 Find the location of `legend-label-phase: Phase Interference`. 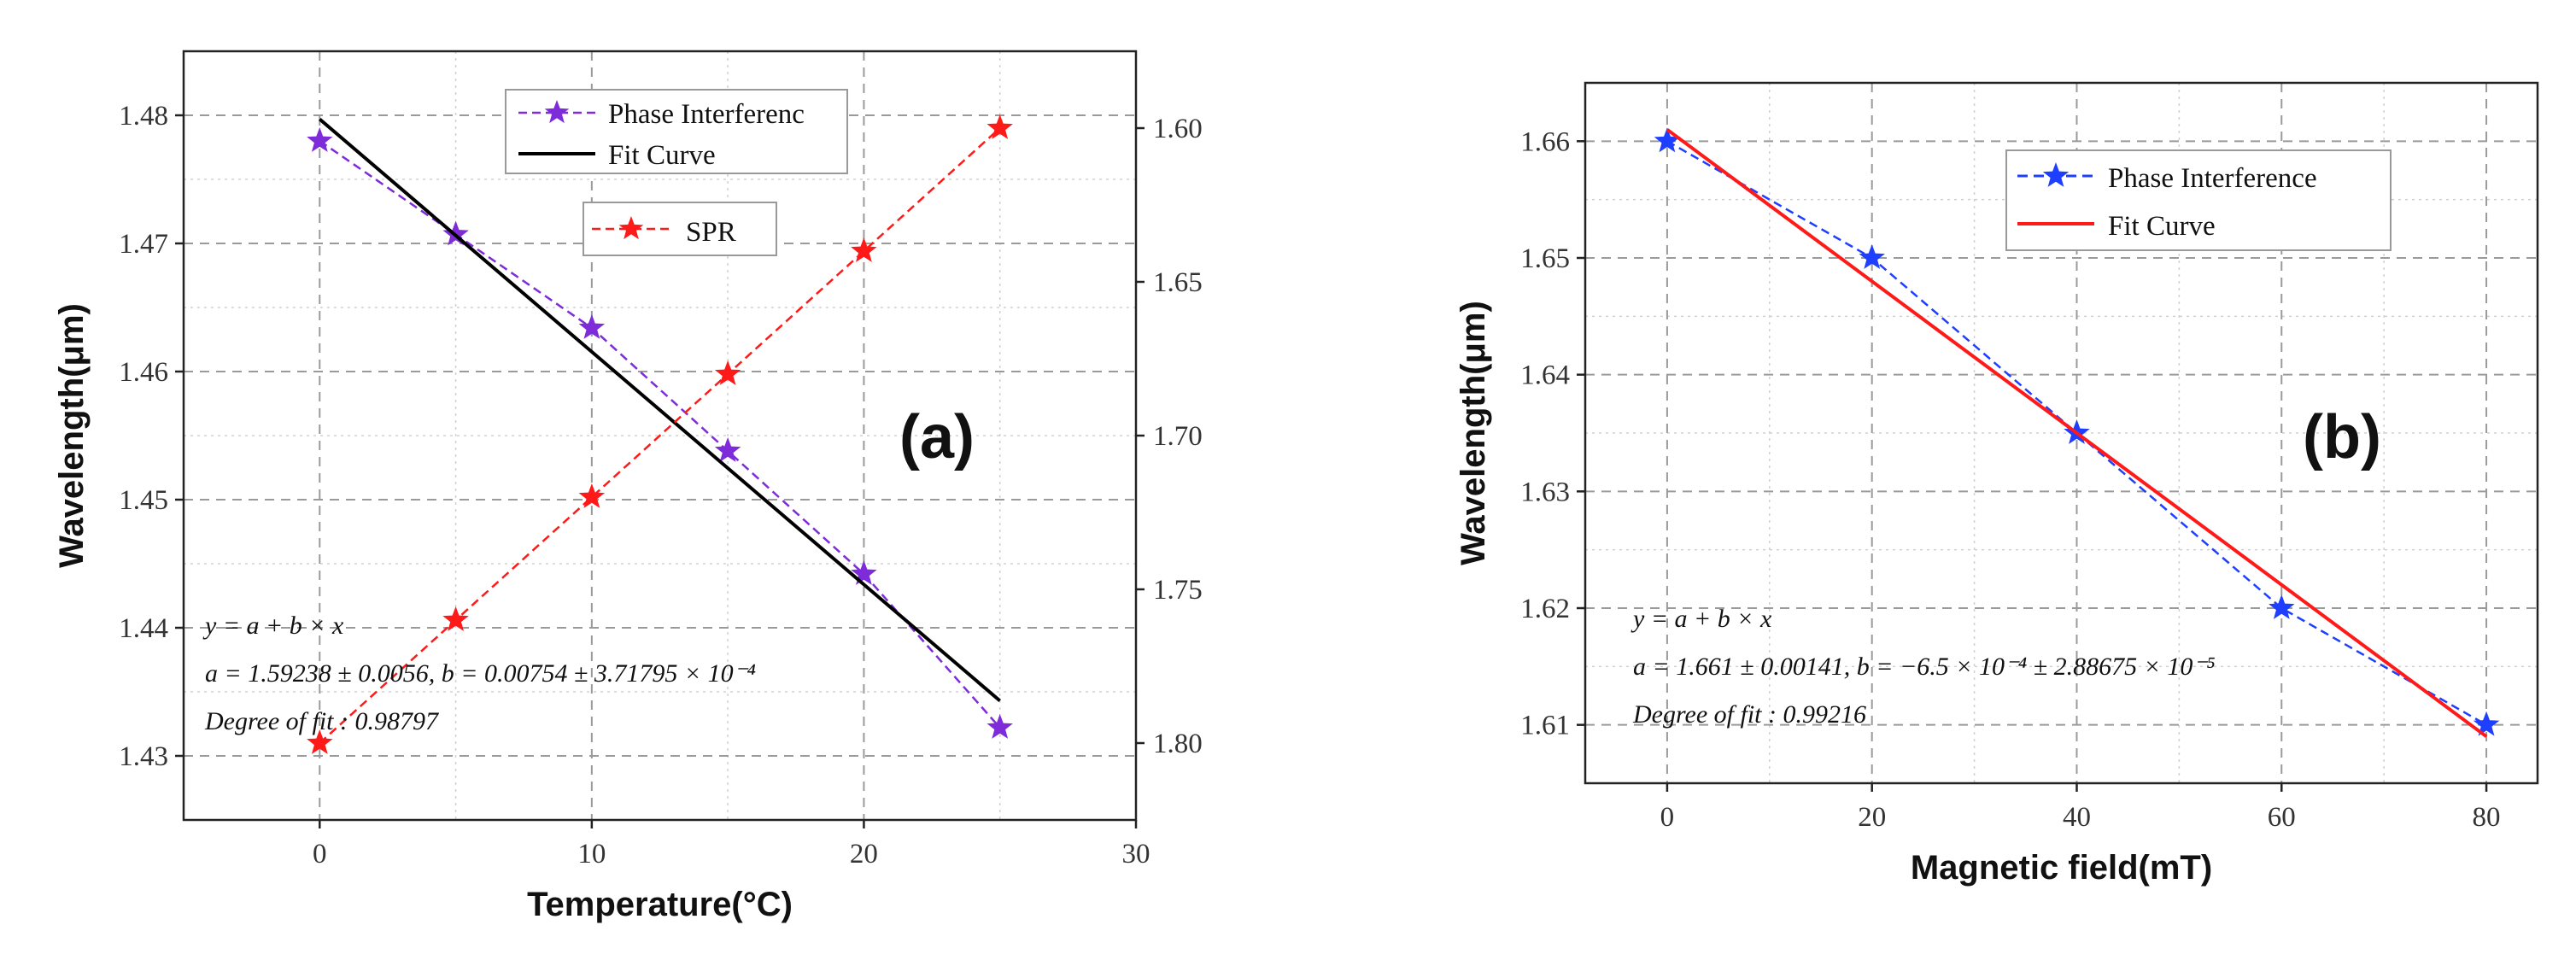

legend-label-phase: Phase Interference is located at coordinates (2212, 178).